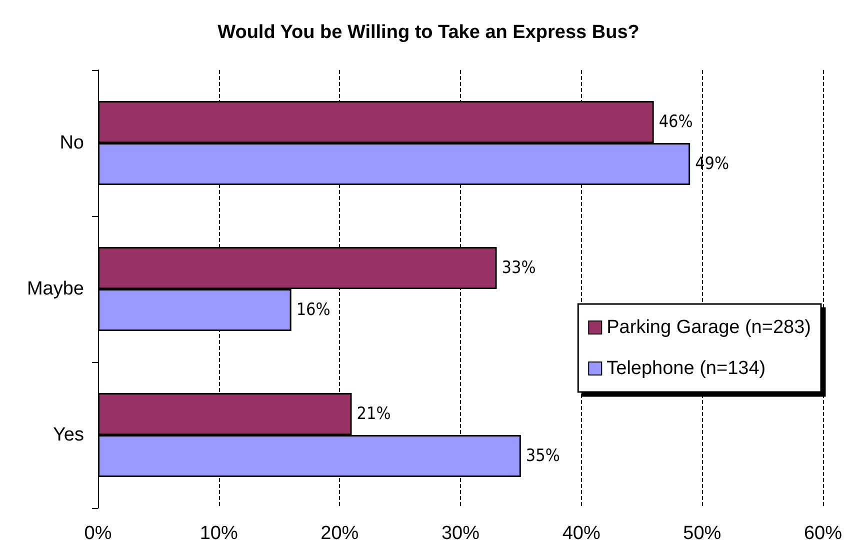  Describe the element at coordinates (702, 533) in the screenshot. I see `x-tick-label: 50%` at that location.